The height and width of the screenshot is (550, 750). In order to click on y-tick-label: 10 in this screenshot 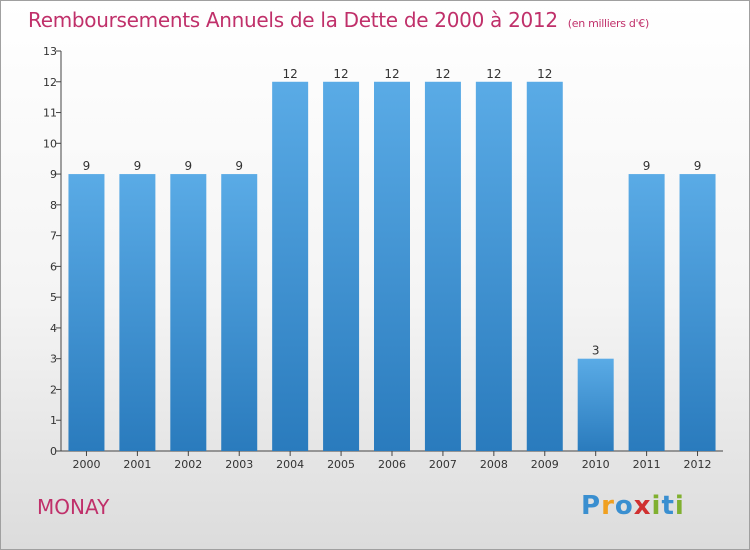, I will do `click(50, 143)`.